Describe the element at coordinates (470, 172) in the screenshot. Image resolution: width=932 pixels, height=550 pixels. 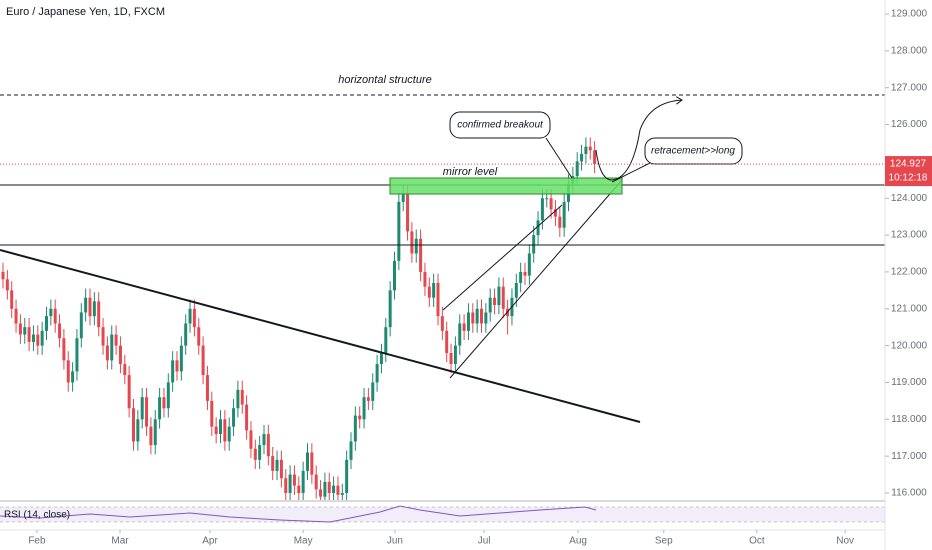
I see `annotation: mirror level` at that location.